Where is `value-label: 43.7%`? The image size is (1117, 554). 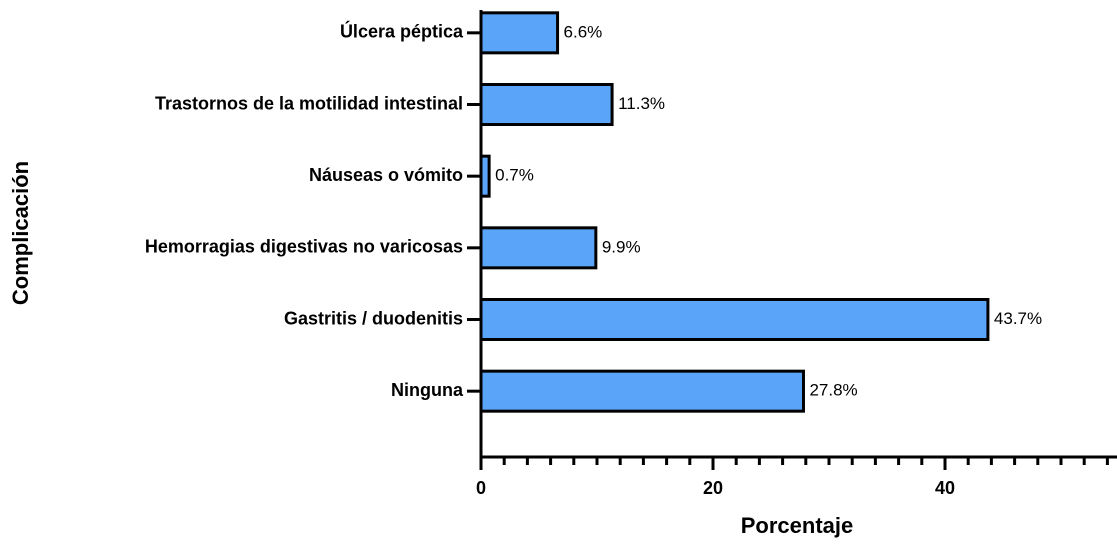 value-label: 43.7% is located at coordinates (1018, 318).